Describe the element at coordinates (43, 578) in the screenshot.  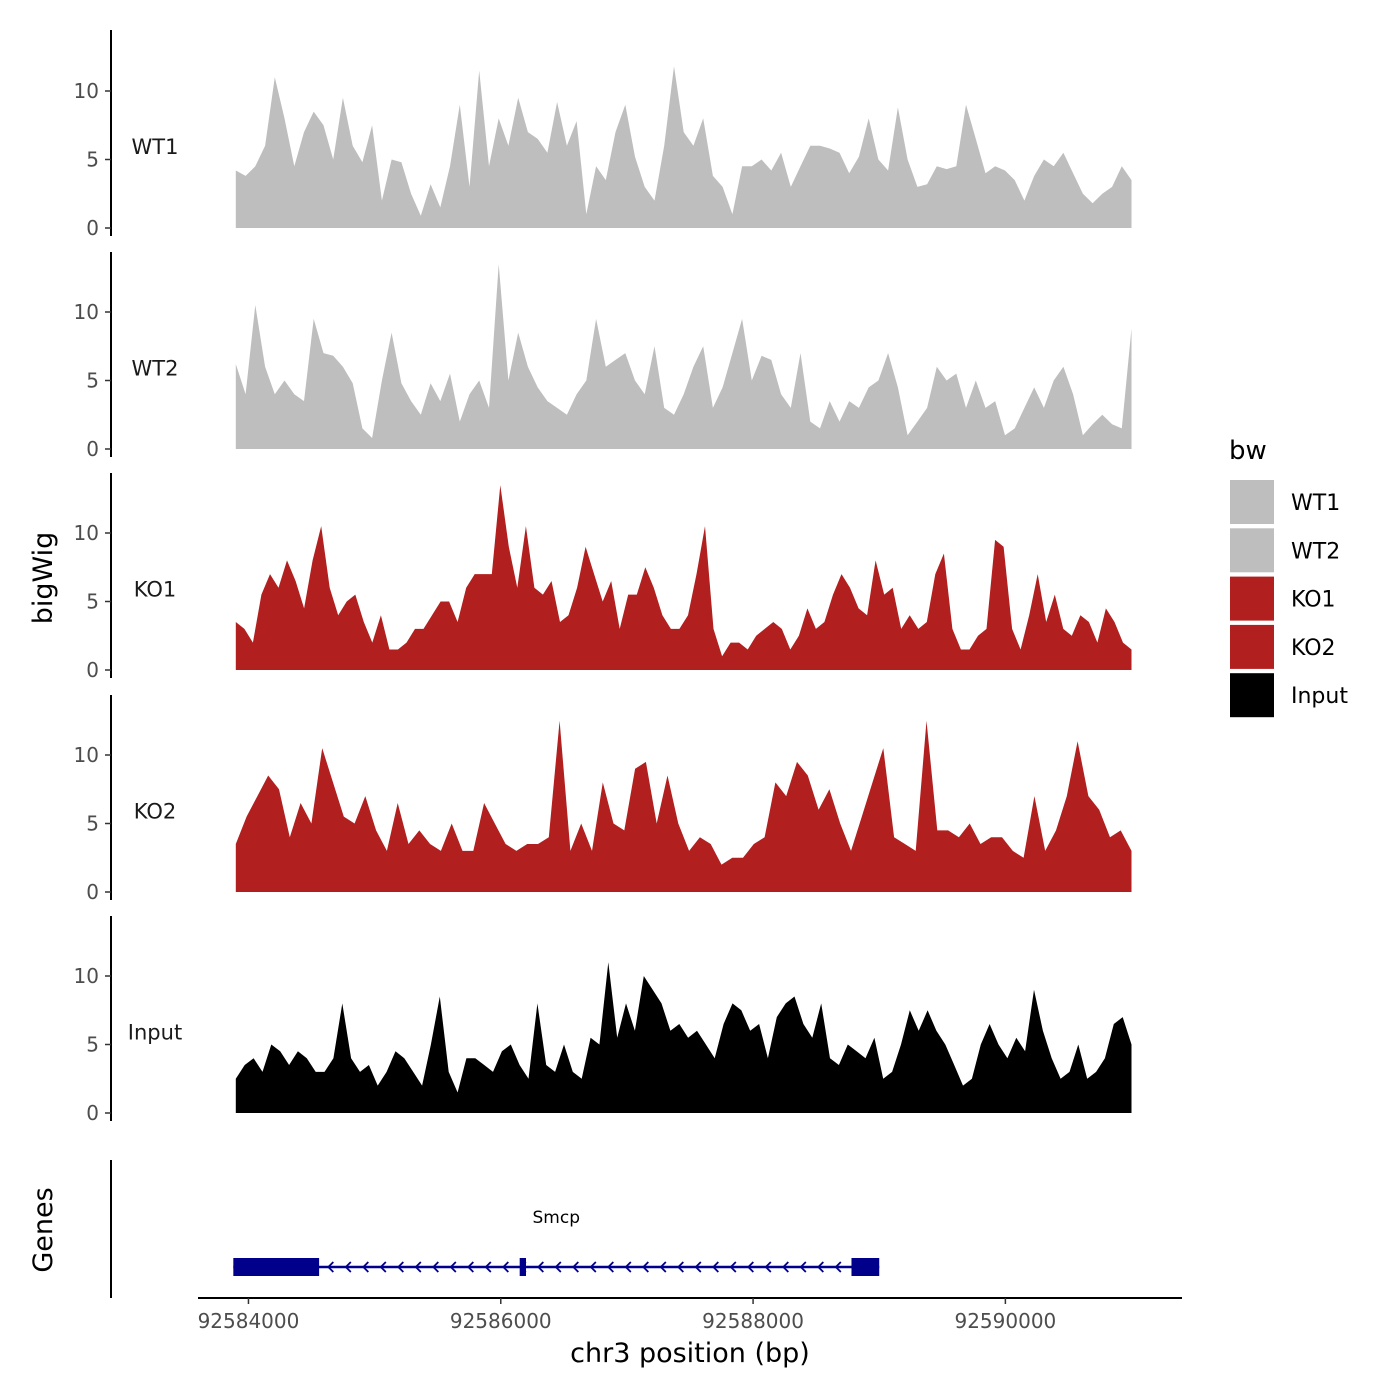
I see `y-axis-title: bigWig` at that location.